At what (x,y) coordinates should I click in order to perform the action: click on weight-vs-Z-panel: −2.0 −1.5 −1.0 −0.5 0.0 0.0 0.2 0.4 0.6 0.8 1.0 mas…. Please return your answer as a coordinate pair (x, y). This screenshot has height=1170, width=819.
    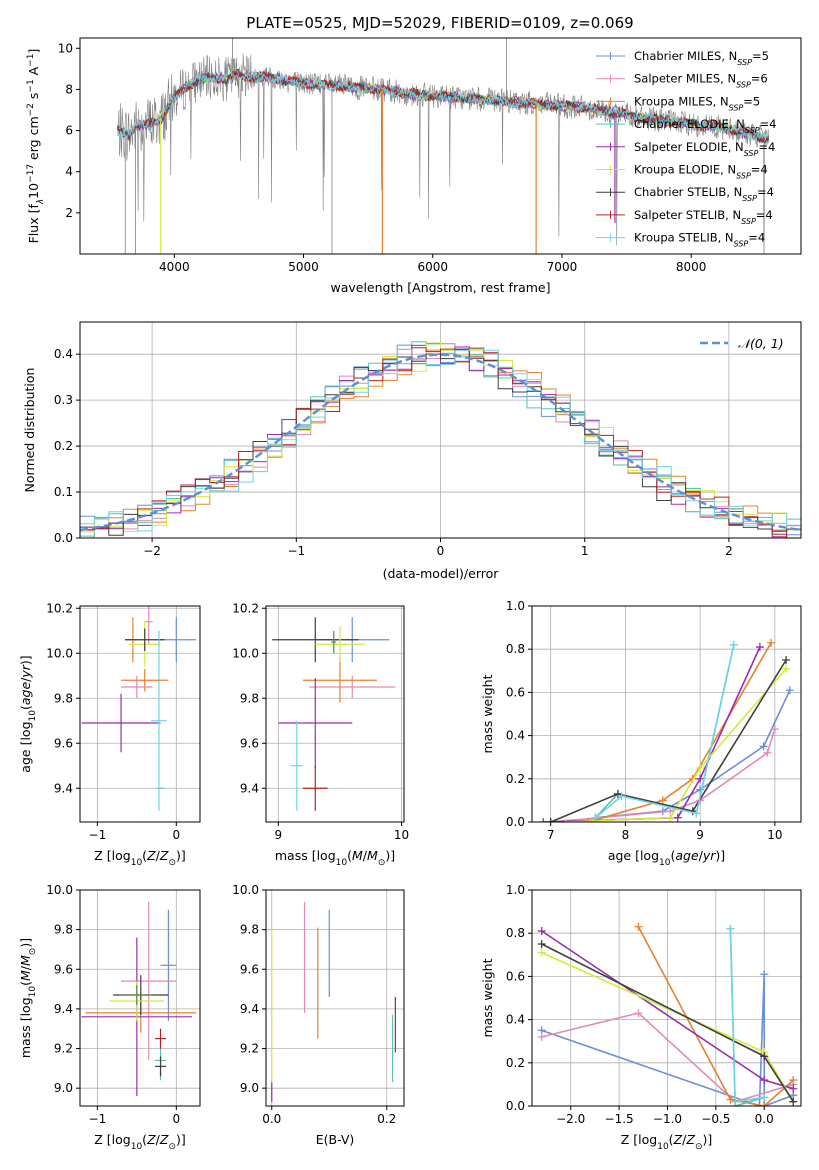
    Looking at the image, I should click on (641, 1017).